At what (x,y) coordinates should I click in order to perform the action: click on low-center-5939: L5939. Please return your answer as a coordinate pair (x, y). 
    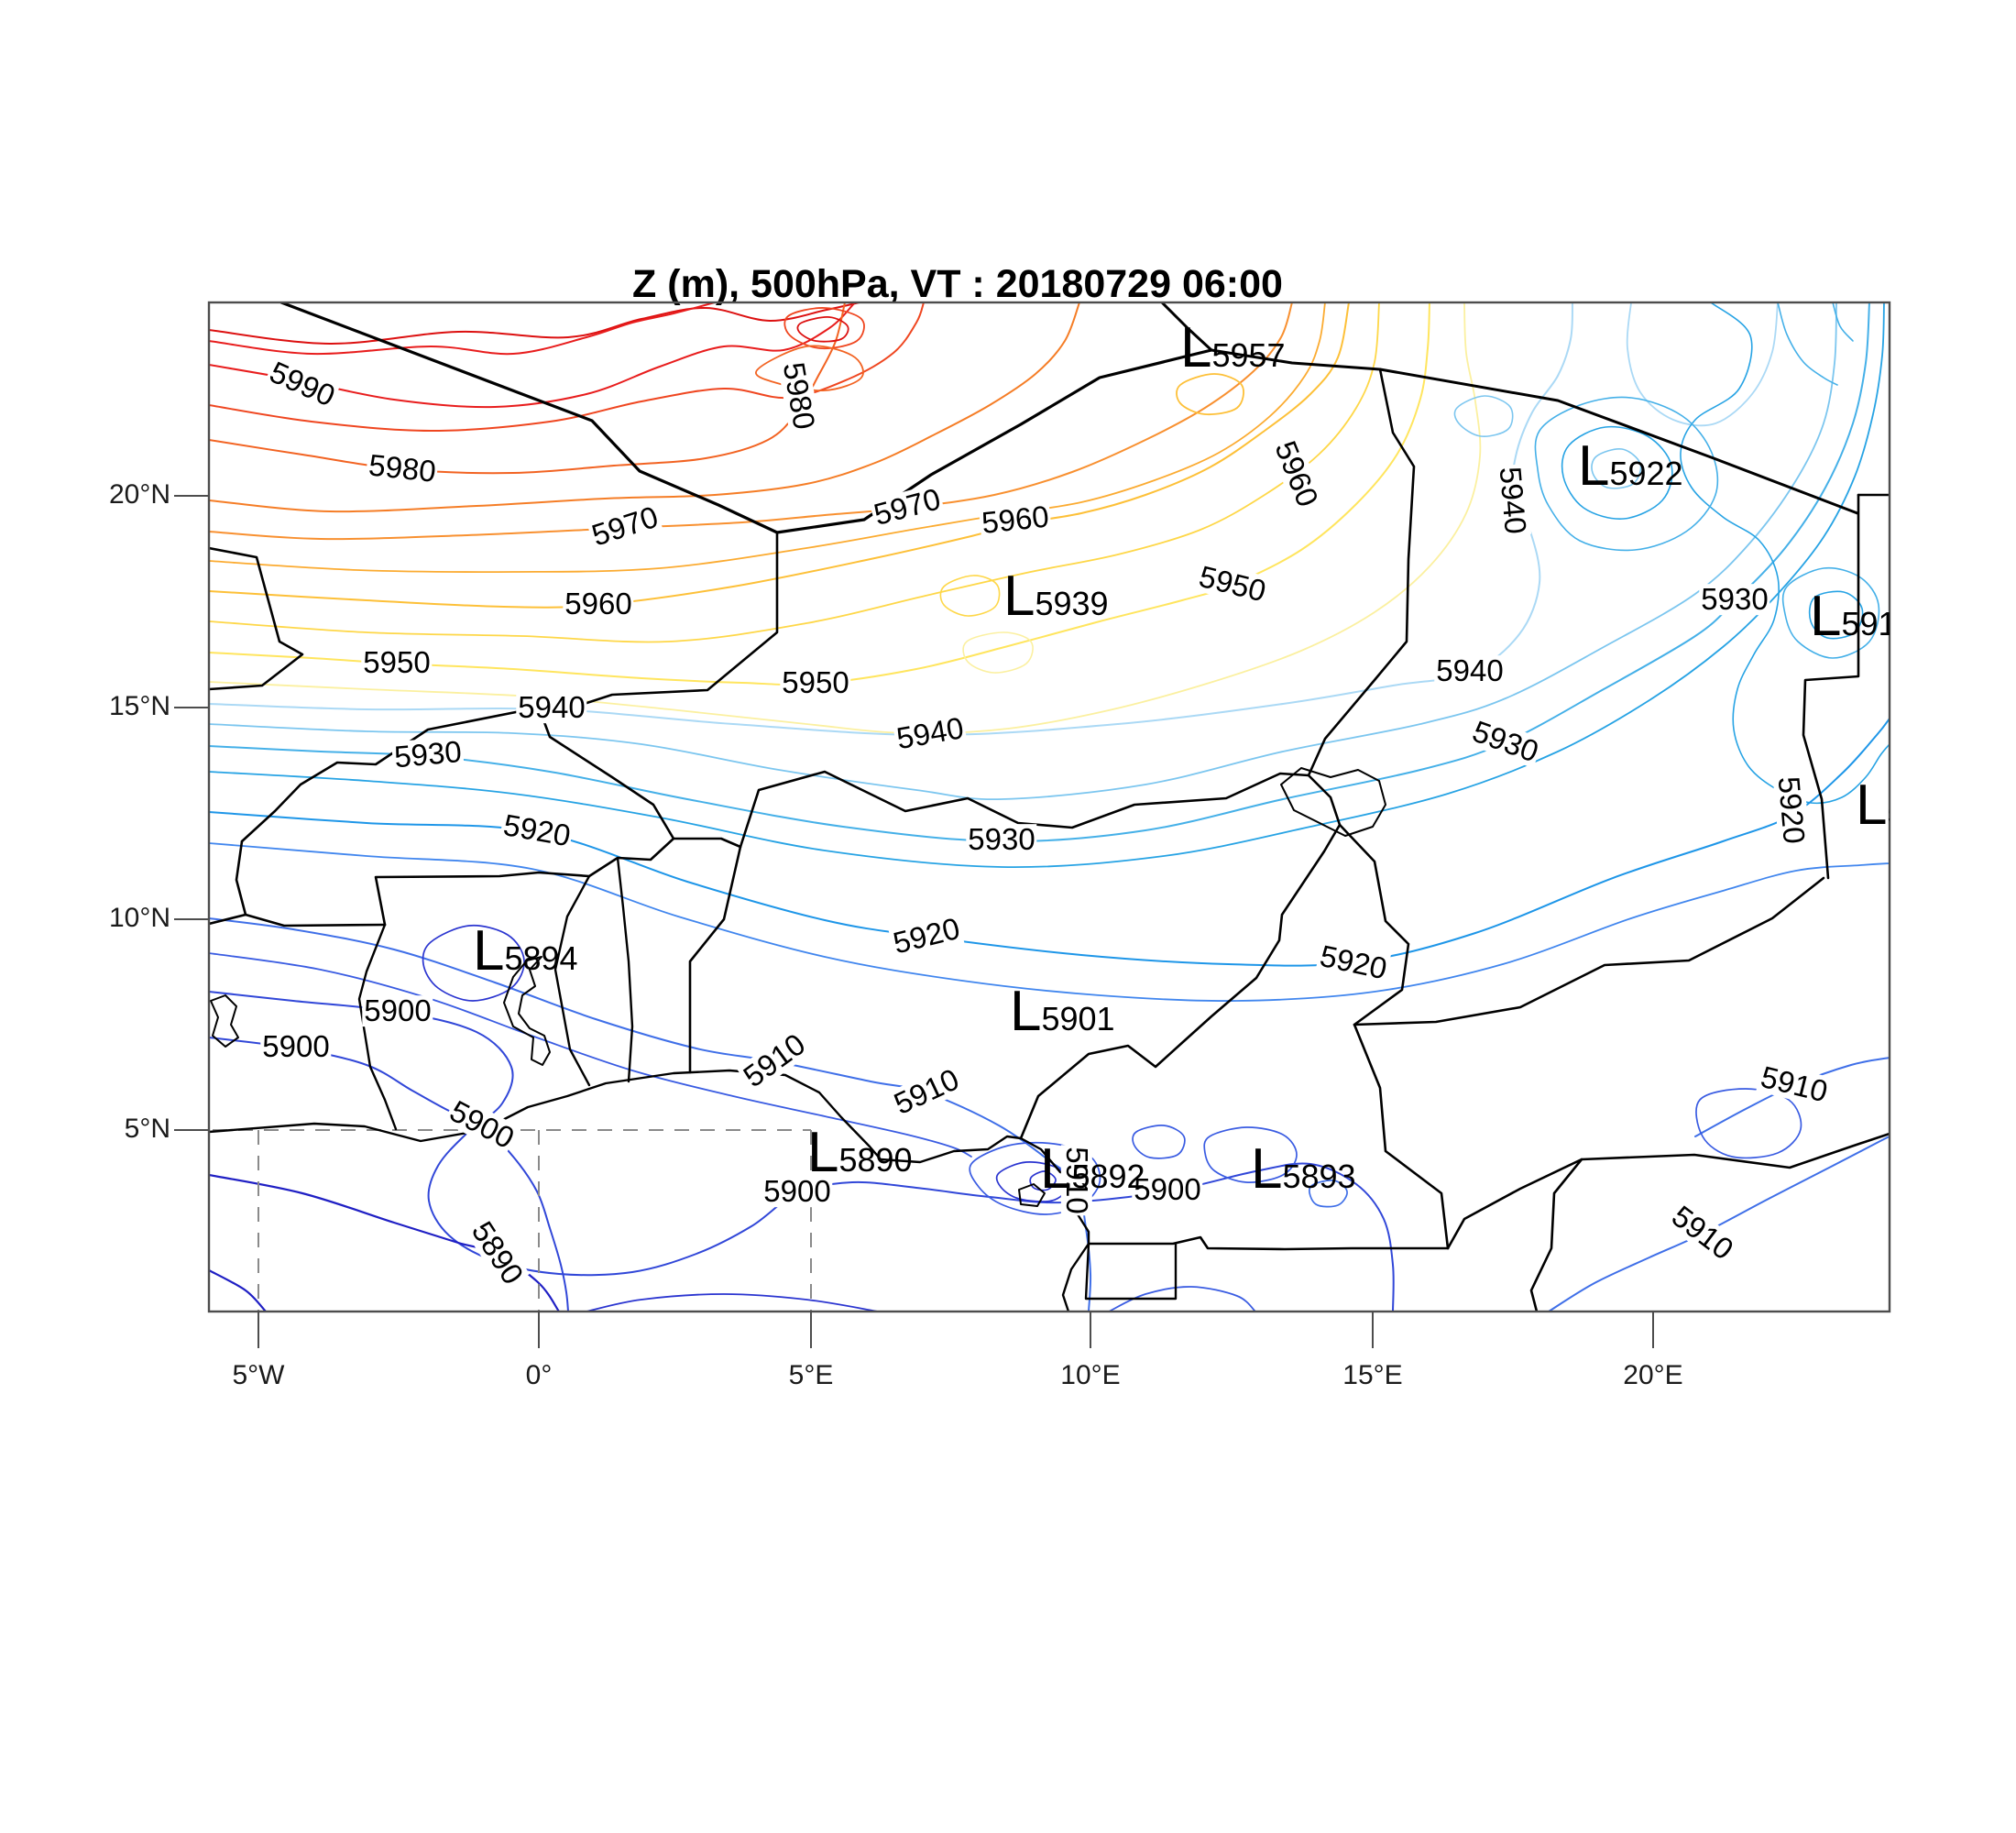
    Looking at the image, I should click on (1056, 596).